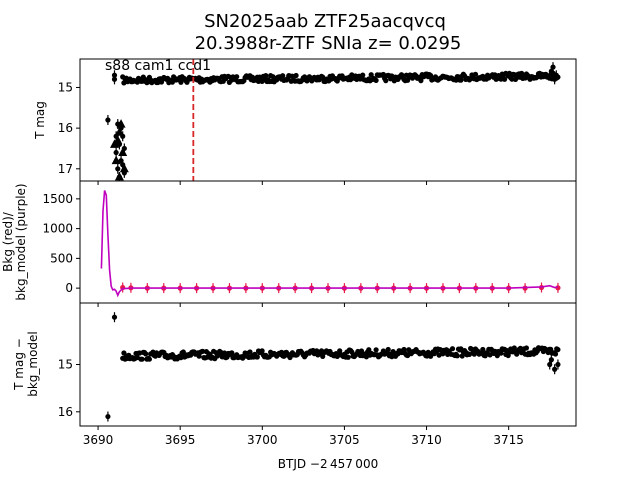 This screenshot has width=640, height=480. What do you see at coordinates (65, 169) in the screenshot?
I see `y-tick-label: 17` at bounding box center [65, 169].